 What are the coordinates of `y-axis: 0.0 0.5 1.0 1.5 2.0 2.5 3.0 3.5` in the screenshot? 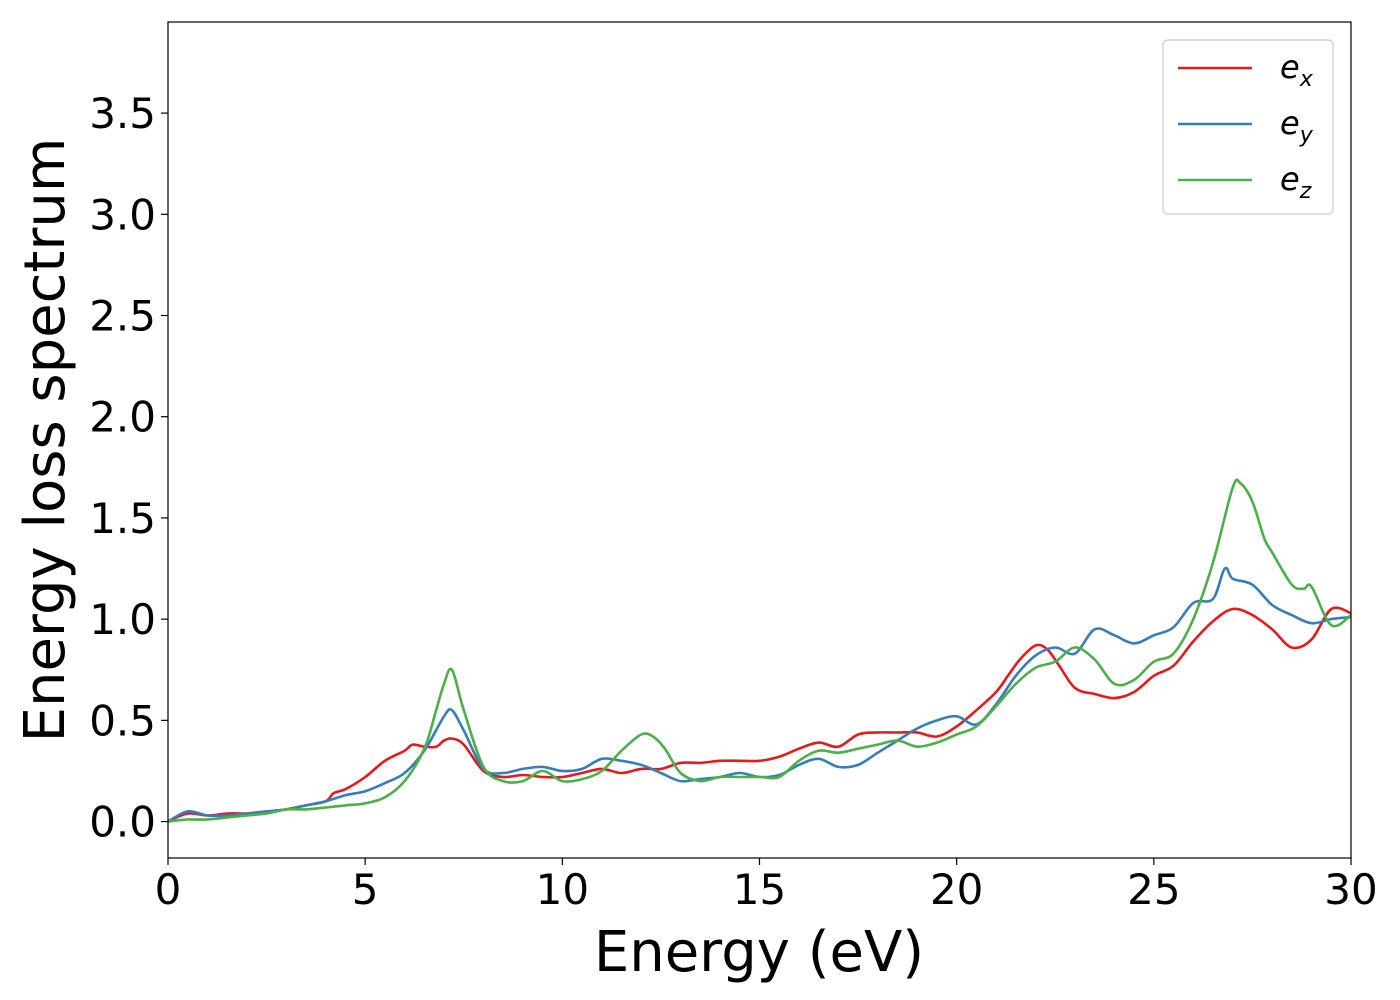 It's located at (128, 468).